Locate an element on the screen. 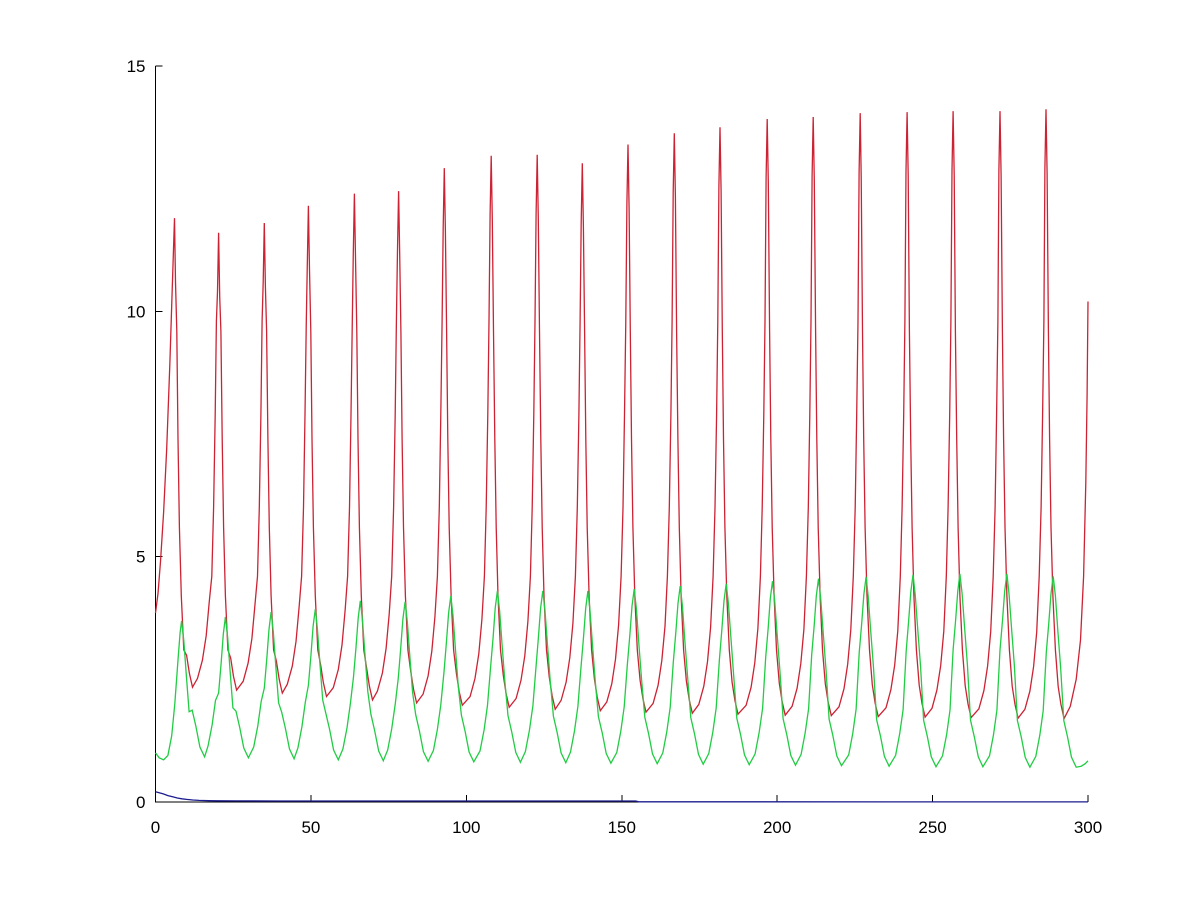 The image size is (1201, 901). blue-line is located at coordinates (622, 797).